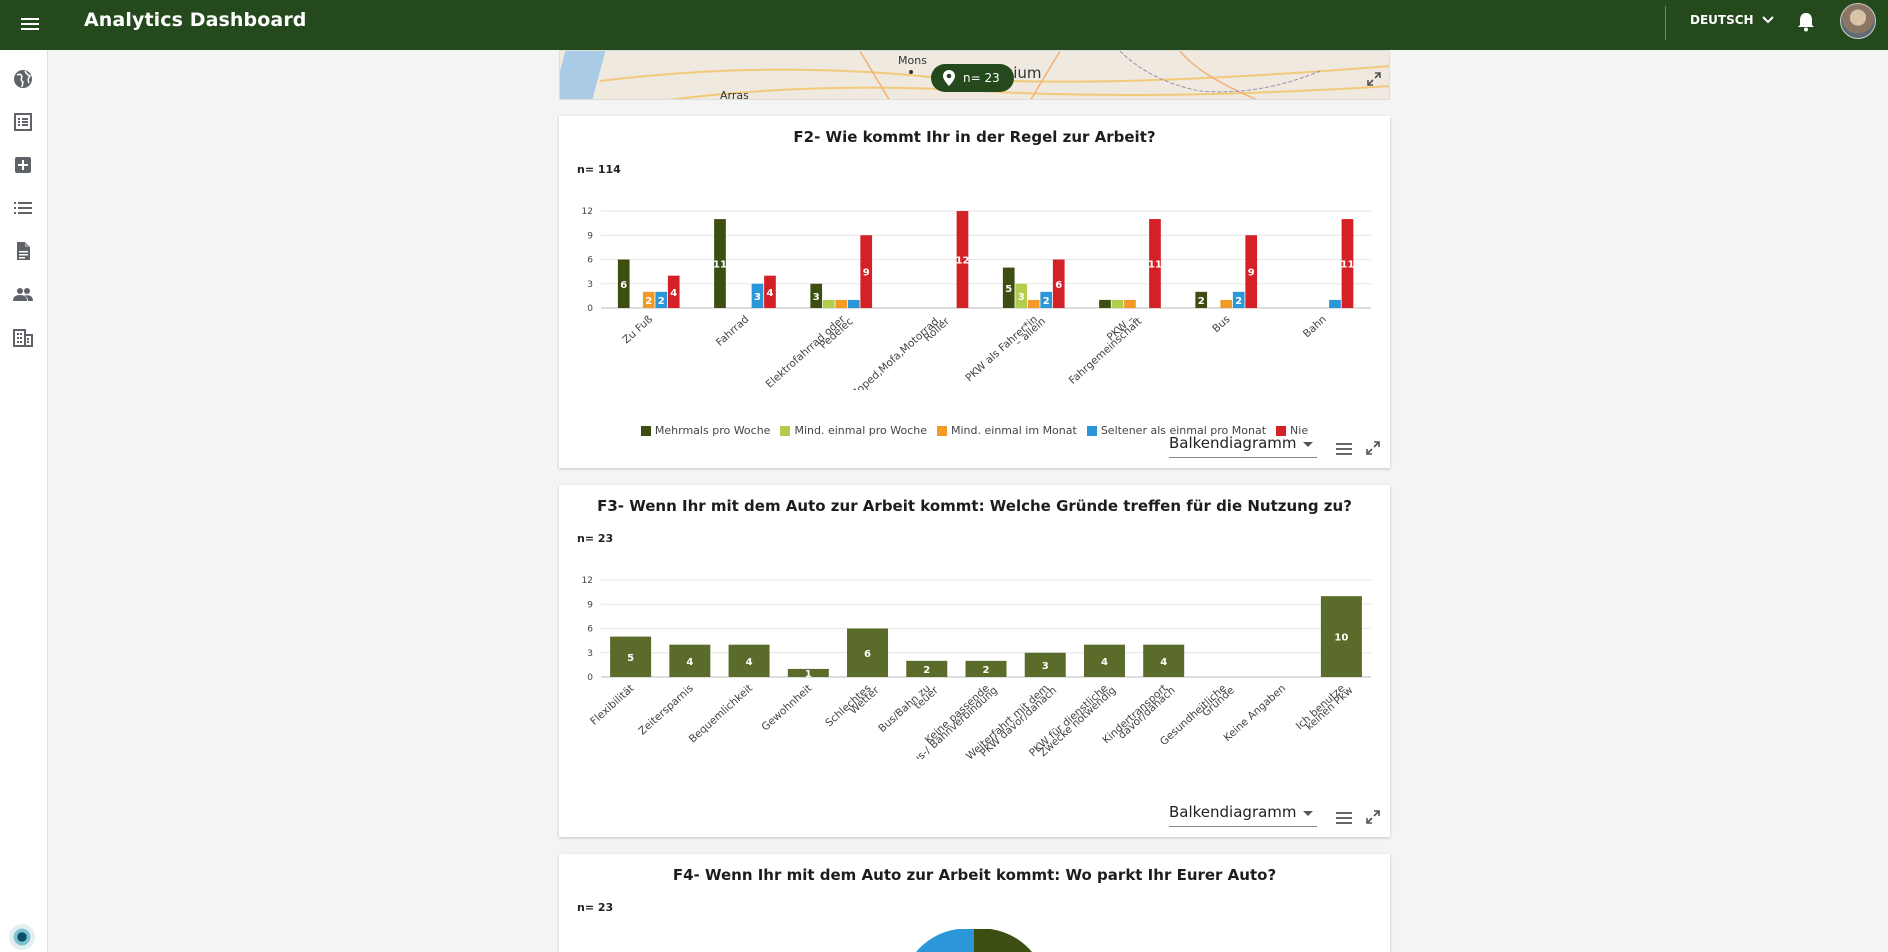 The image size is (1888, 952). I want to click on legend-item: Nie, so click(1292, 430).